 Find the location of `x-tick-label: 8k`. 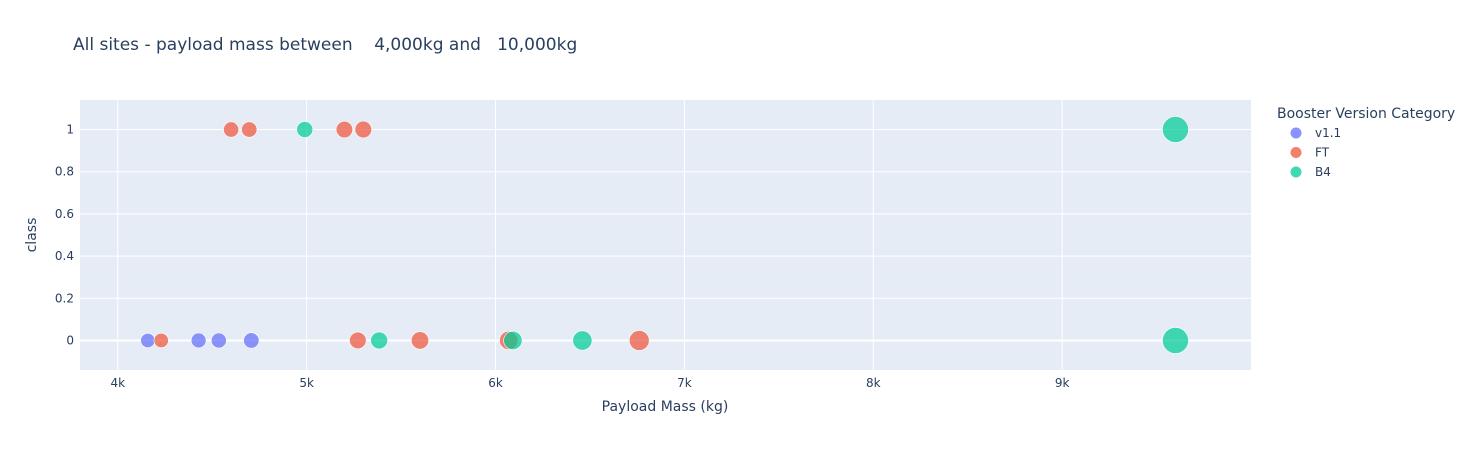

x-tick-label: 8k is located at coordinates (873, 383).